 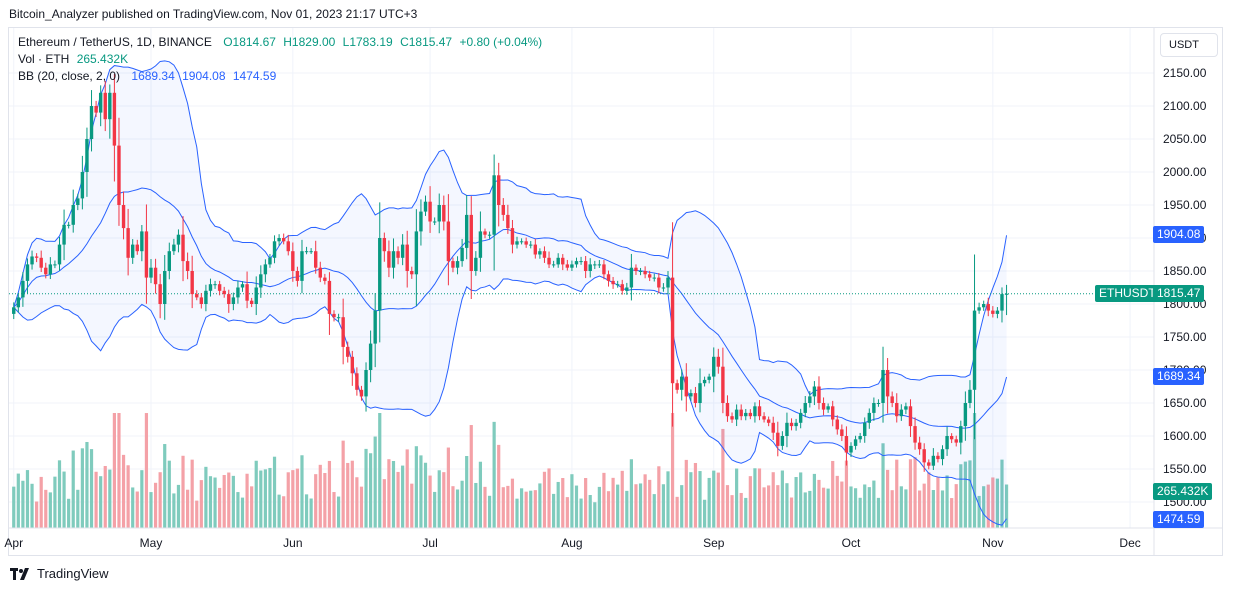 What do you see at coordinates (851, 543) in the screenshot?
I see `x-tick-label: Oct` at bounding box center [851, 543].